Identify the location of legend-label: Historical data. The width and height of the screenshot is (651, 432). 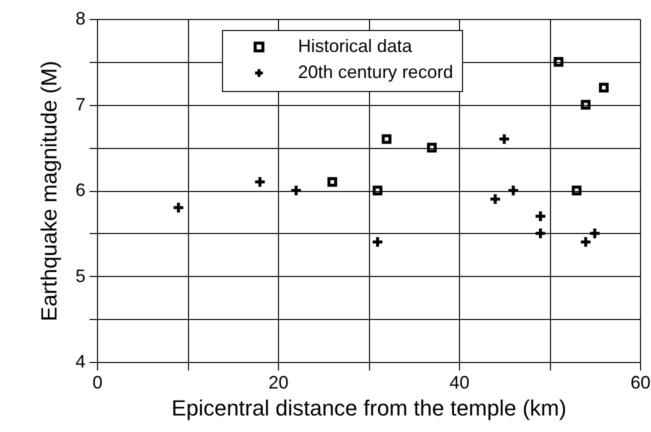
(356, 46).